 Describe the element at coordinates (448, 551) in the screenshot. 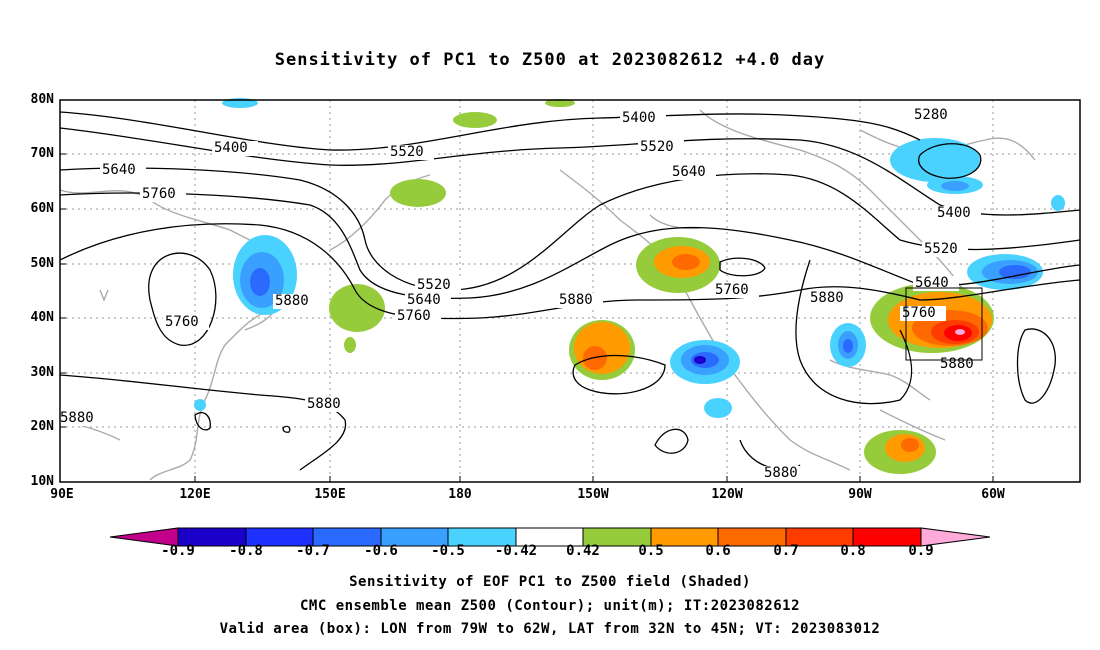

I see `colorbar-label: -0.5` at that location.